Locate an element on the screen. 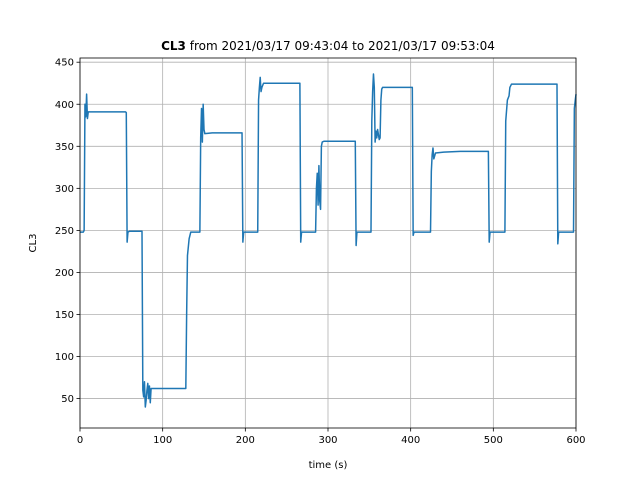  y-axis-label: CL3 is located at coordinates (33, 243).